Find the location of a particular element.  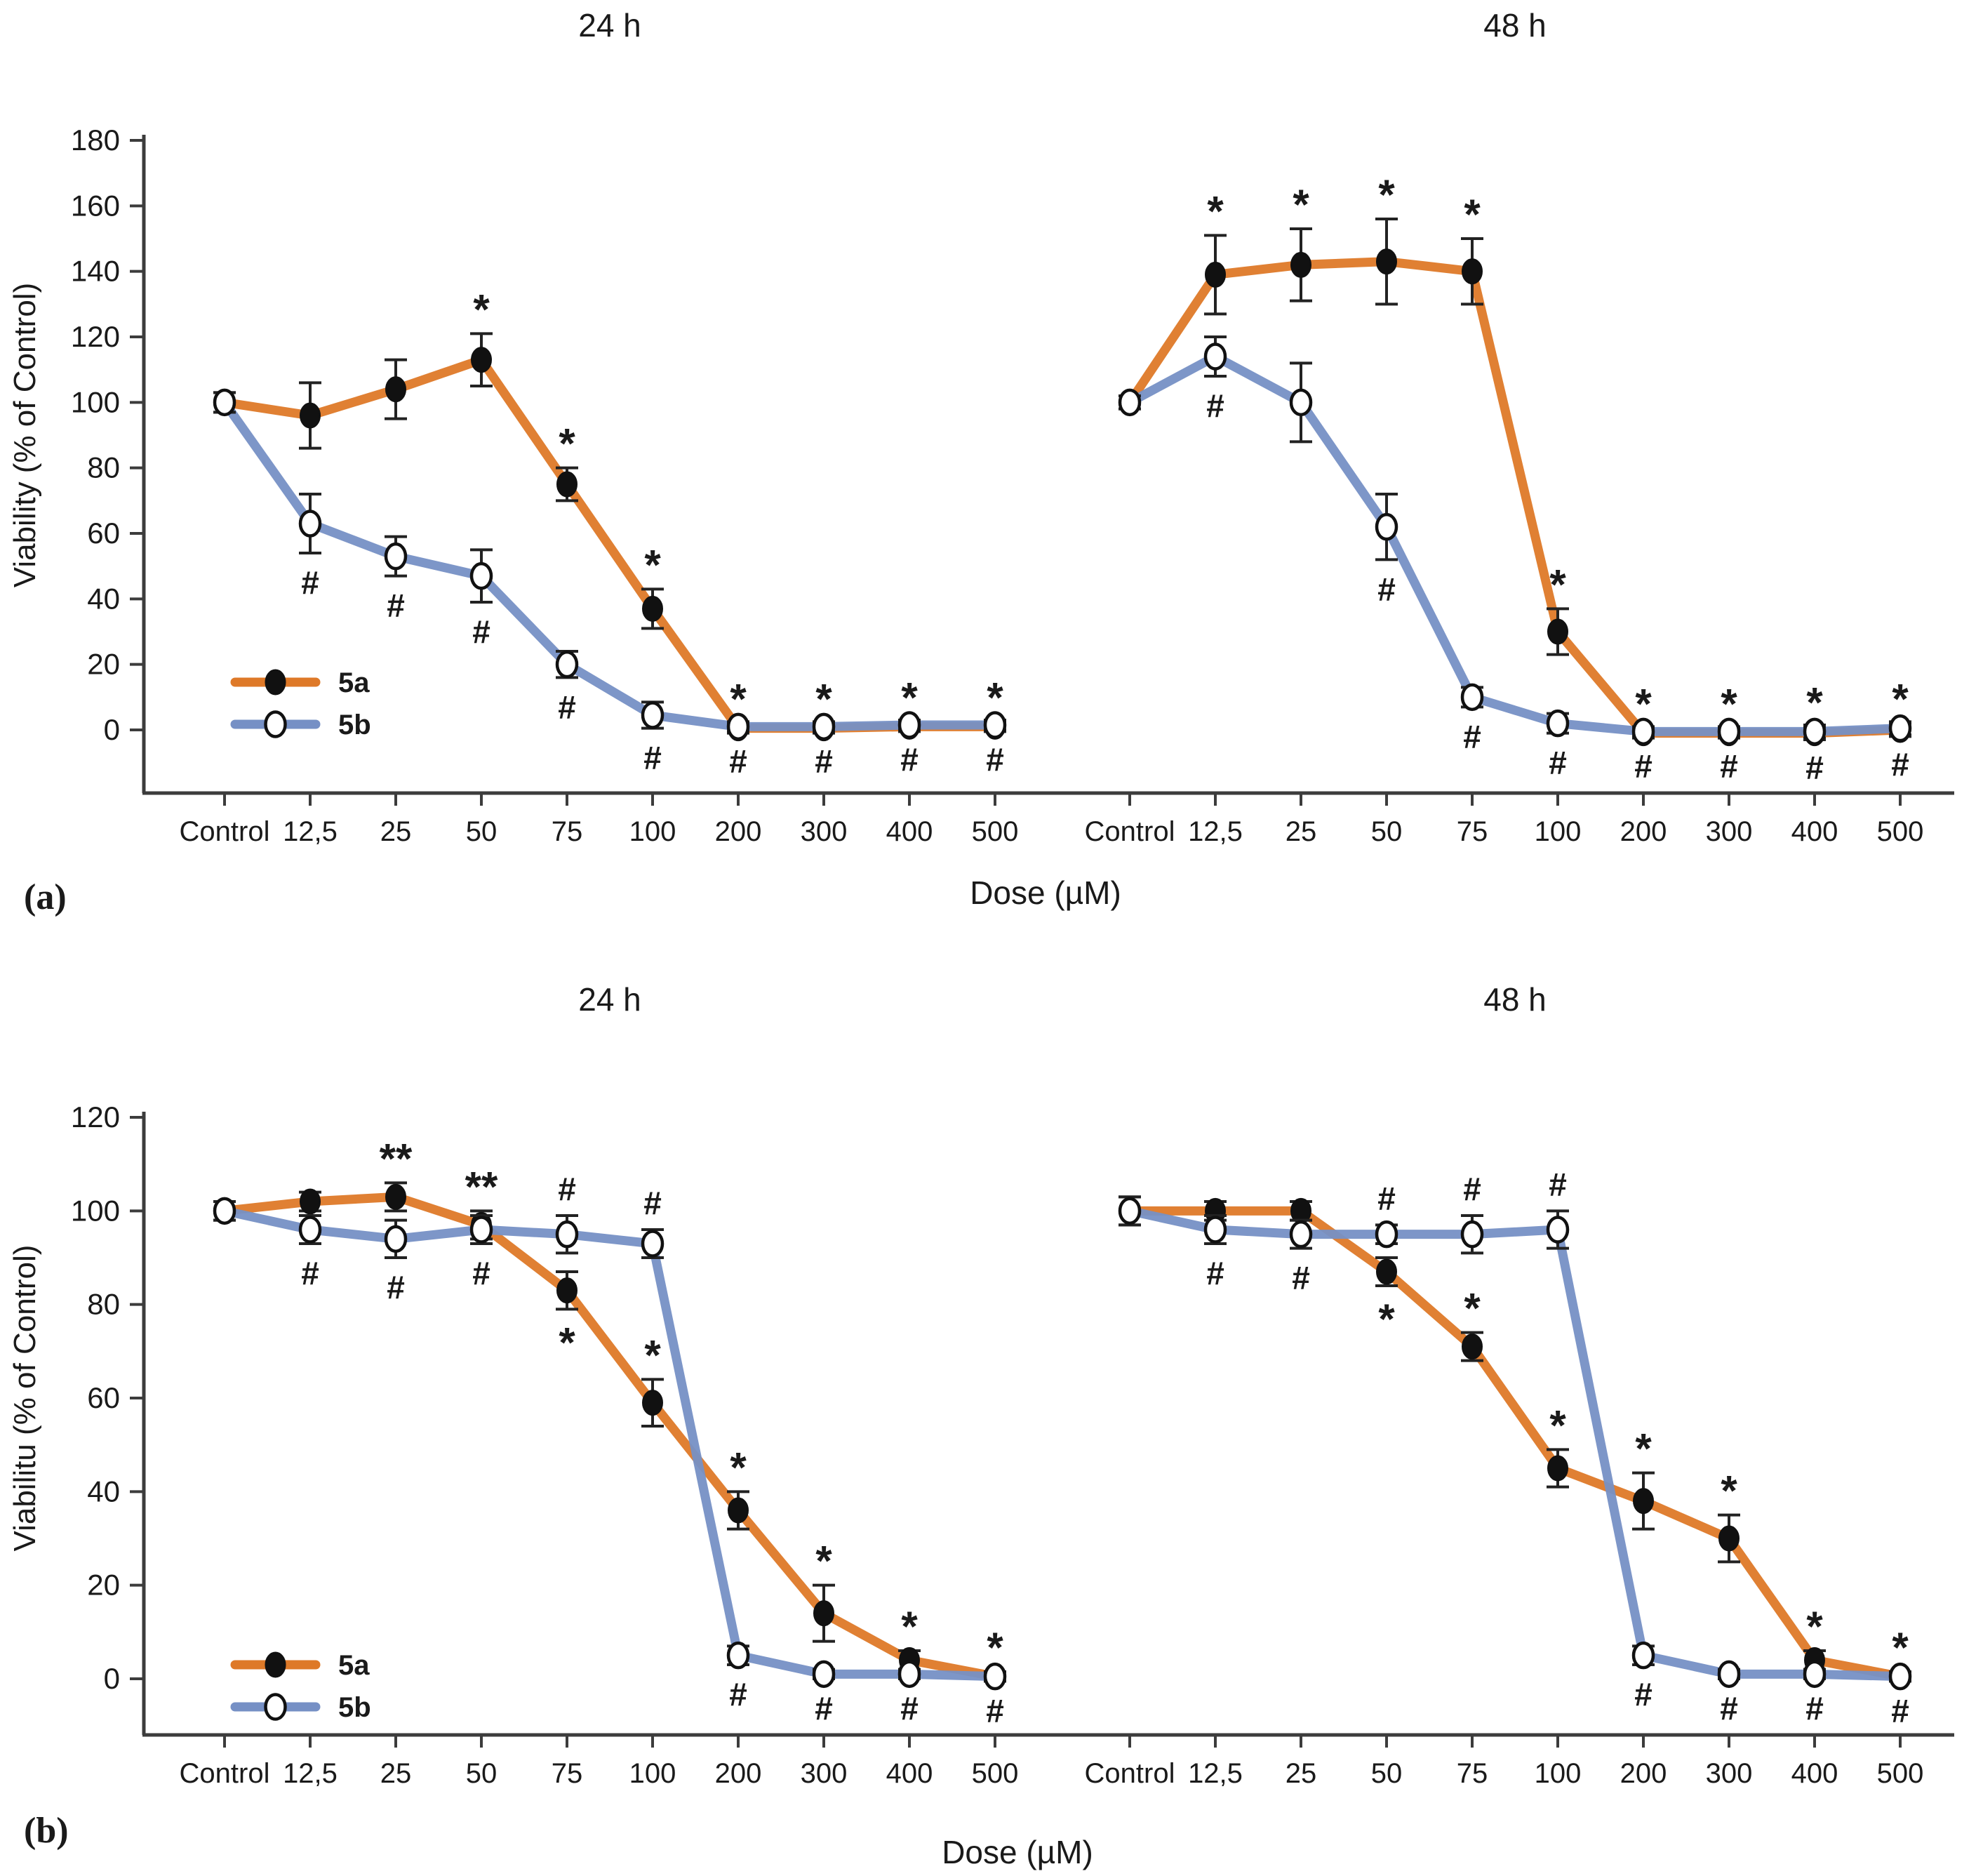

y-axis-tick-label: 180 is located at coordinates (95, 140).